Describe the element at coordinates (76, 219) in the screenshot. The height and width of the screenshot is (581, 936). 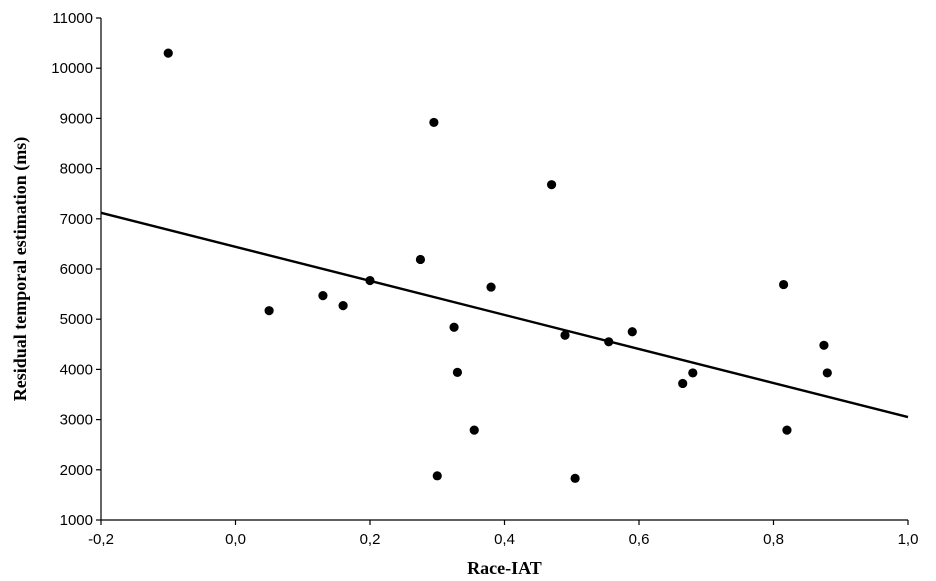
I see `y-tick-label: 7000` at that location.